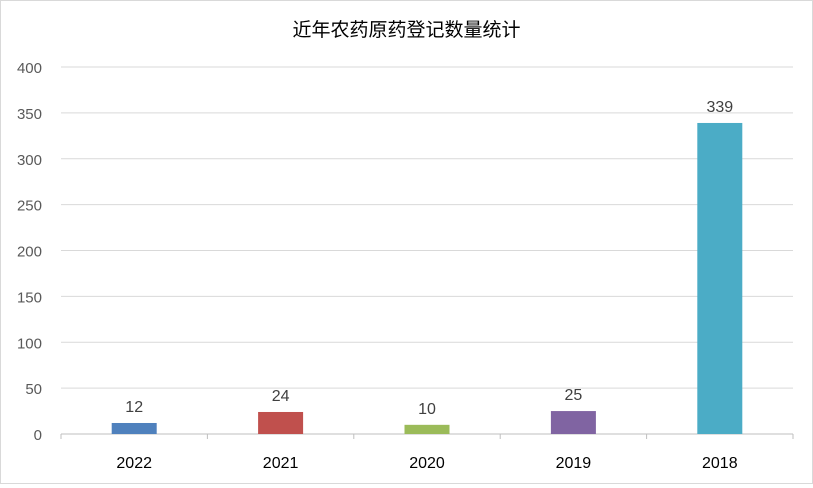 The height and width of the screenshot is (488, 813). I want to click on data-label: 339, so click(719, 107).